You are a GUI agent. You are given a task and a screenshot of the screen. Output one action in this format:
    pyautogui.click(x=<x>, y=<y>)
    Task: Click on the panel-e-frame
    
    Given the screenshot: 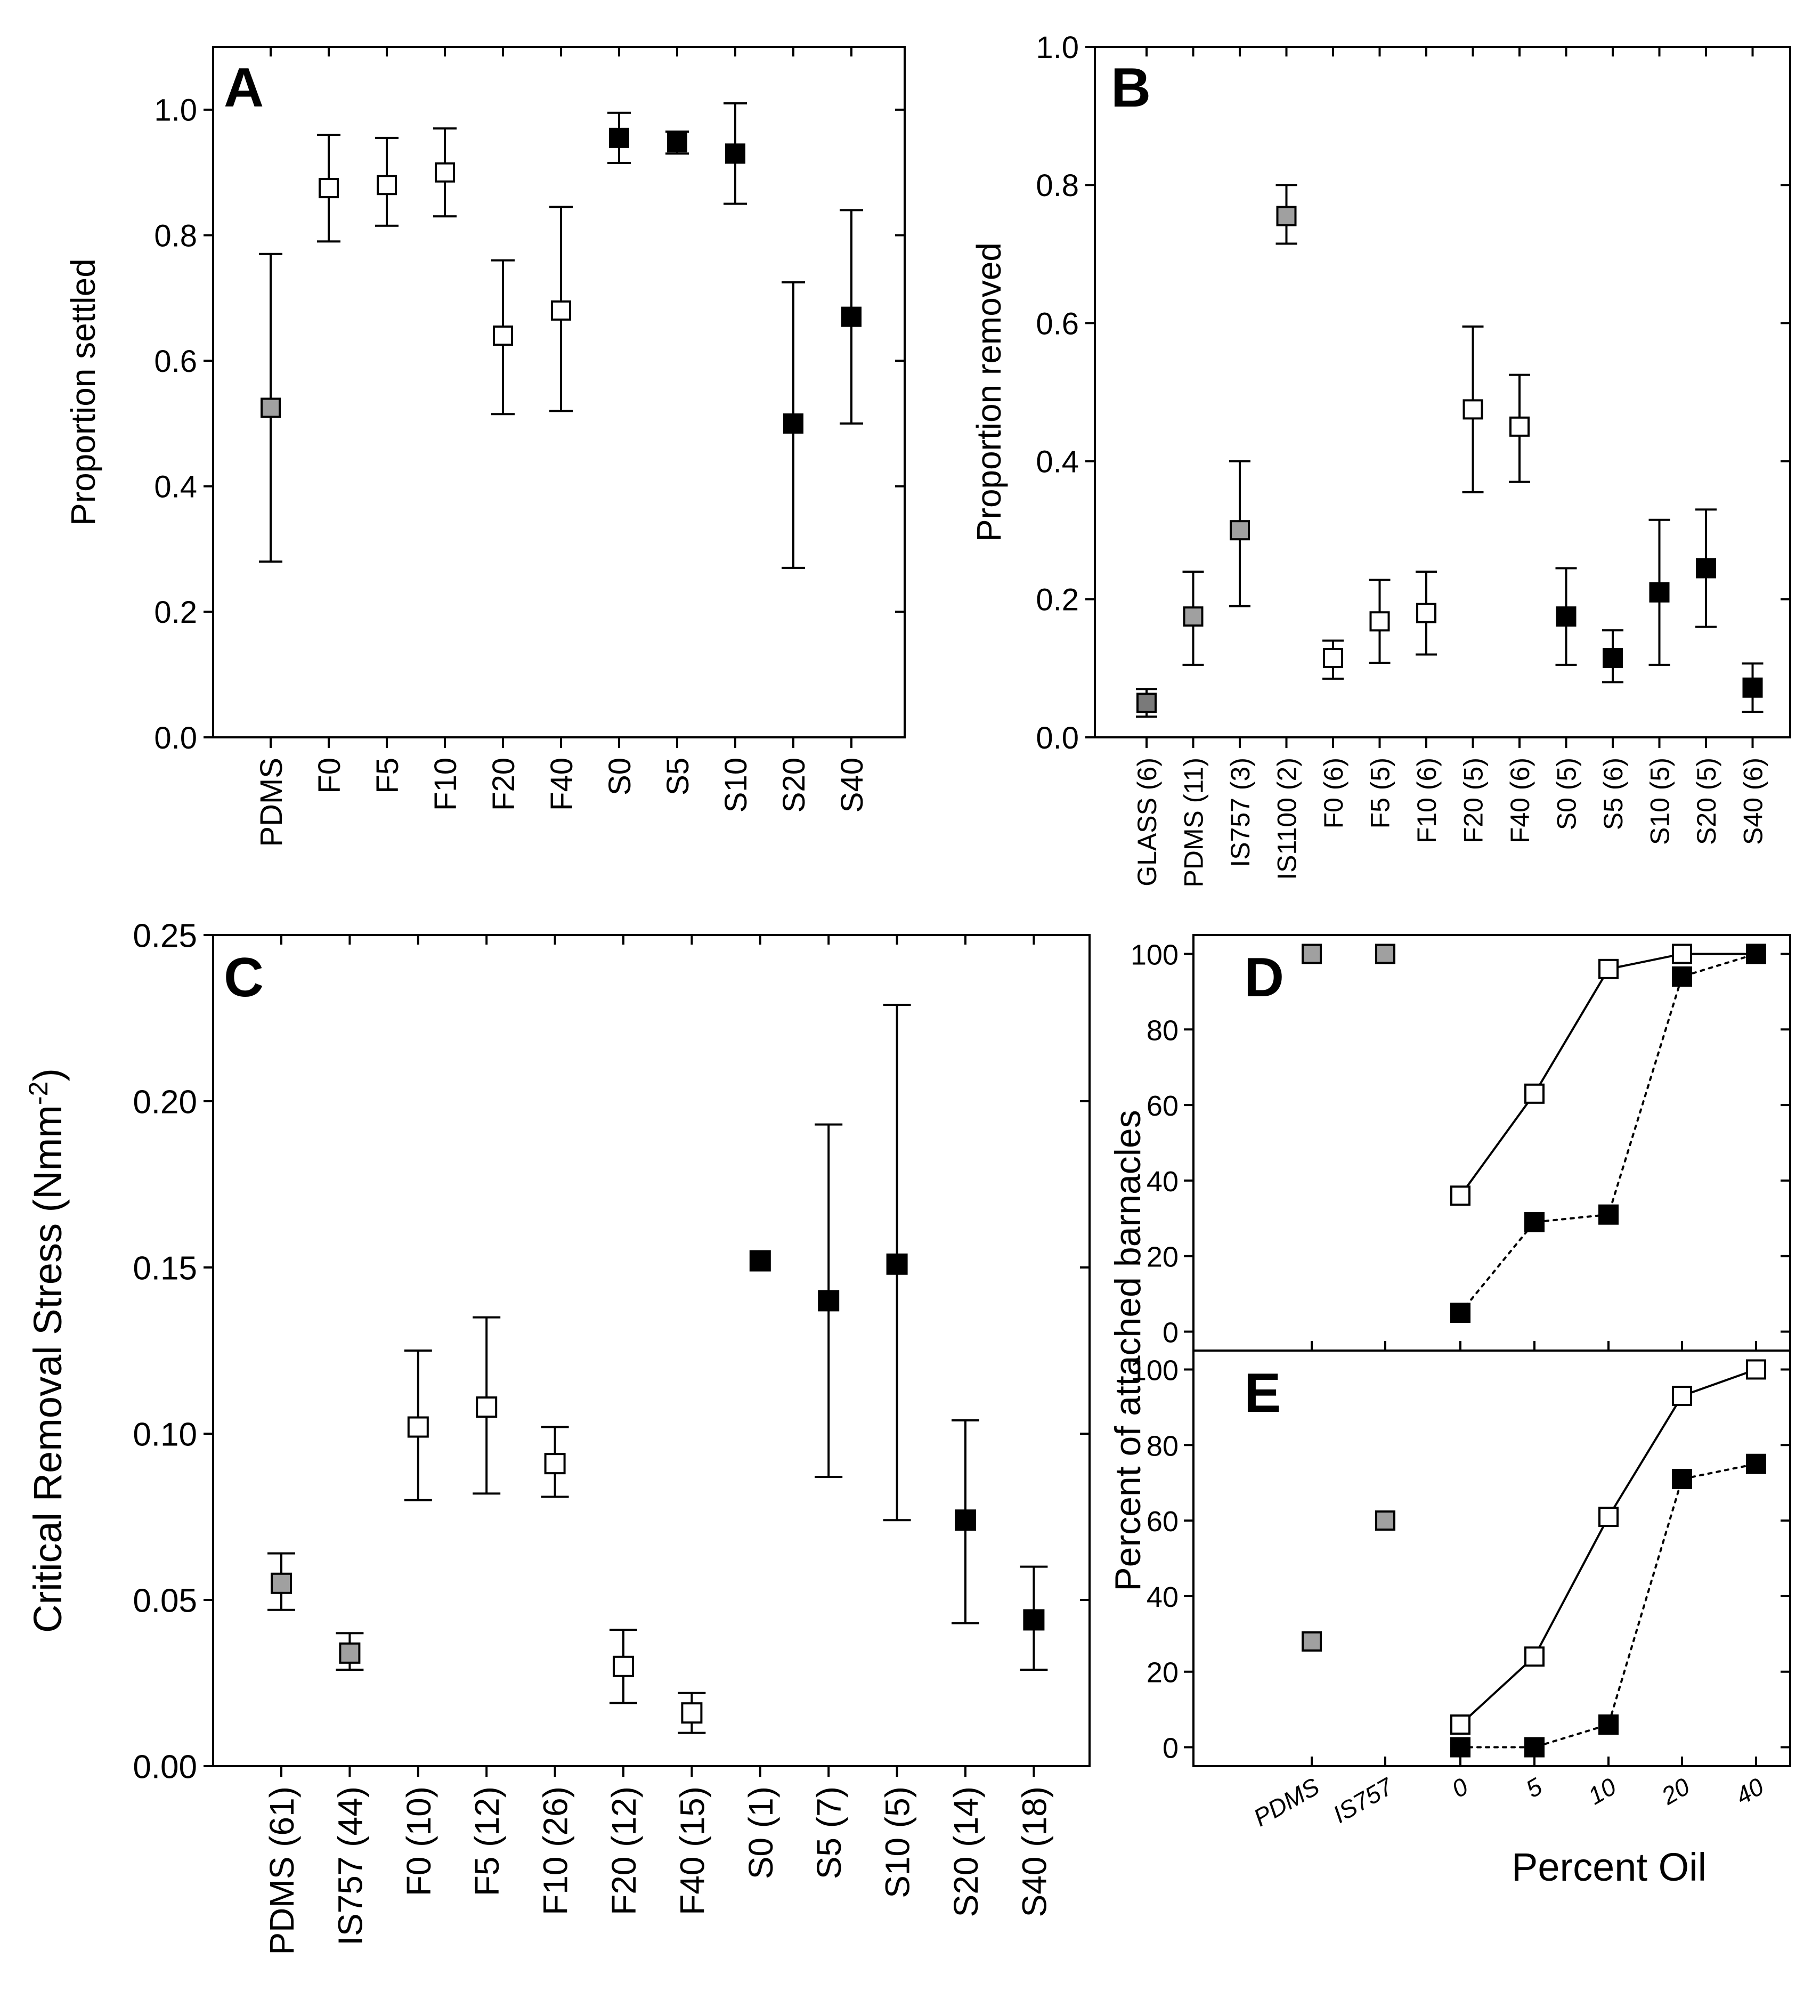 What is the action you would take?
    pyautogui.click(x=1492, y=1559)
    